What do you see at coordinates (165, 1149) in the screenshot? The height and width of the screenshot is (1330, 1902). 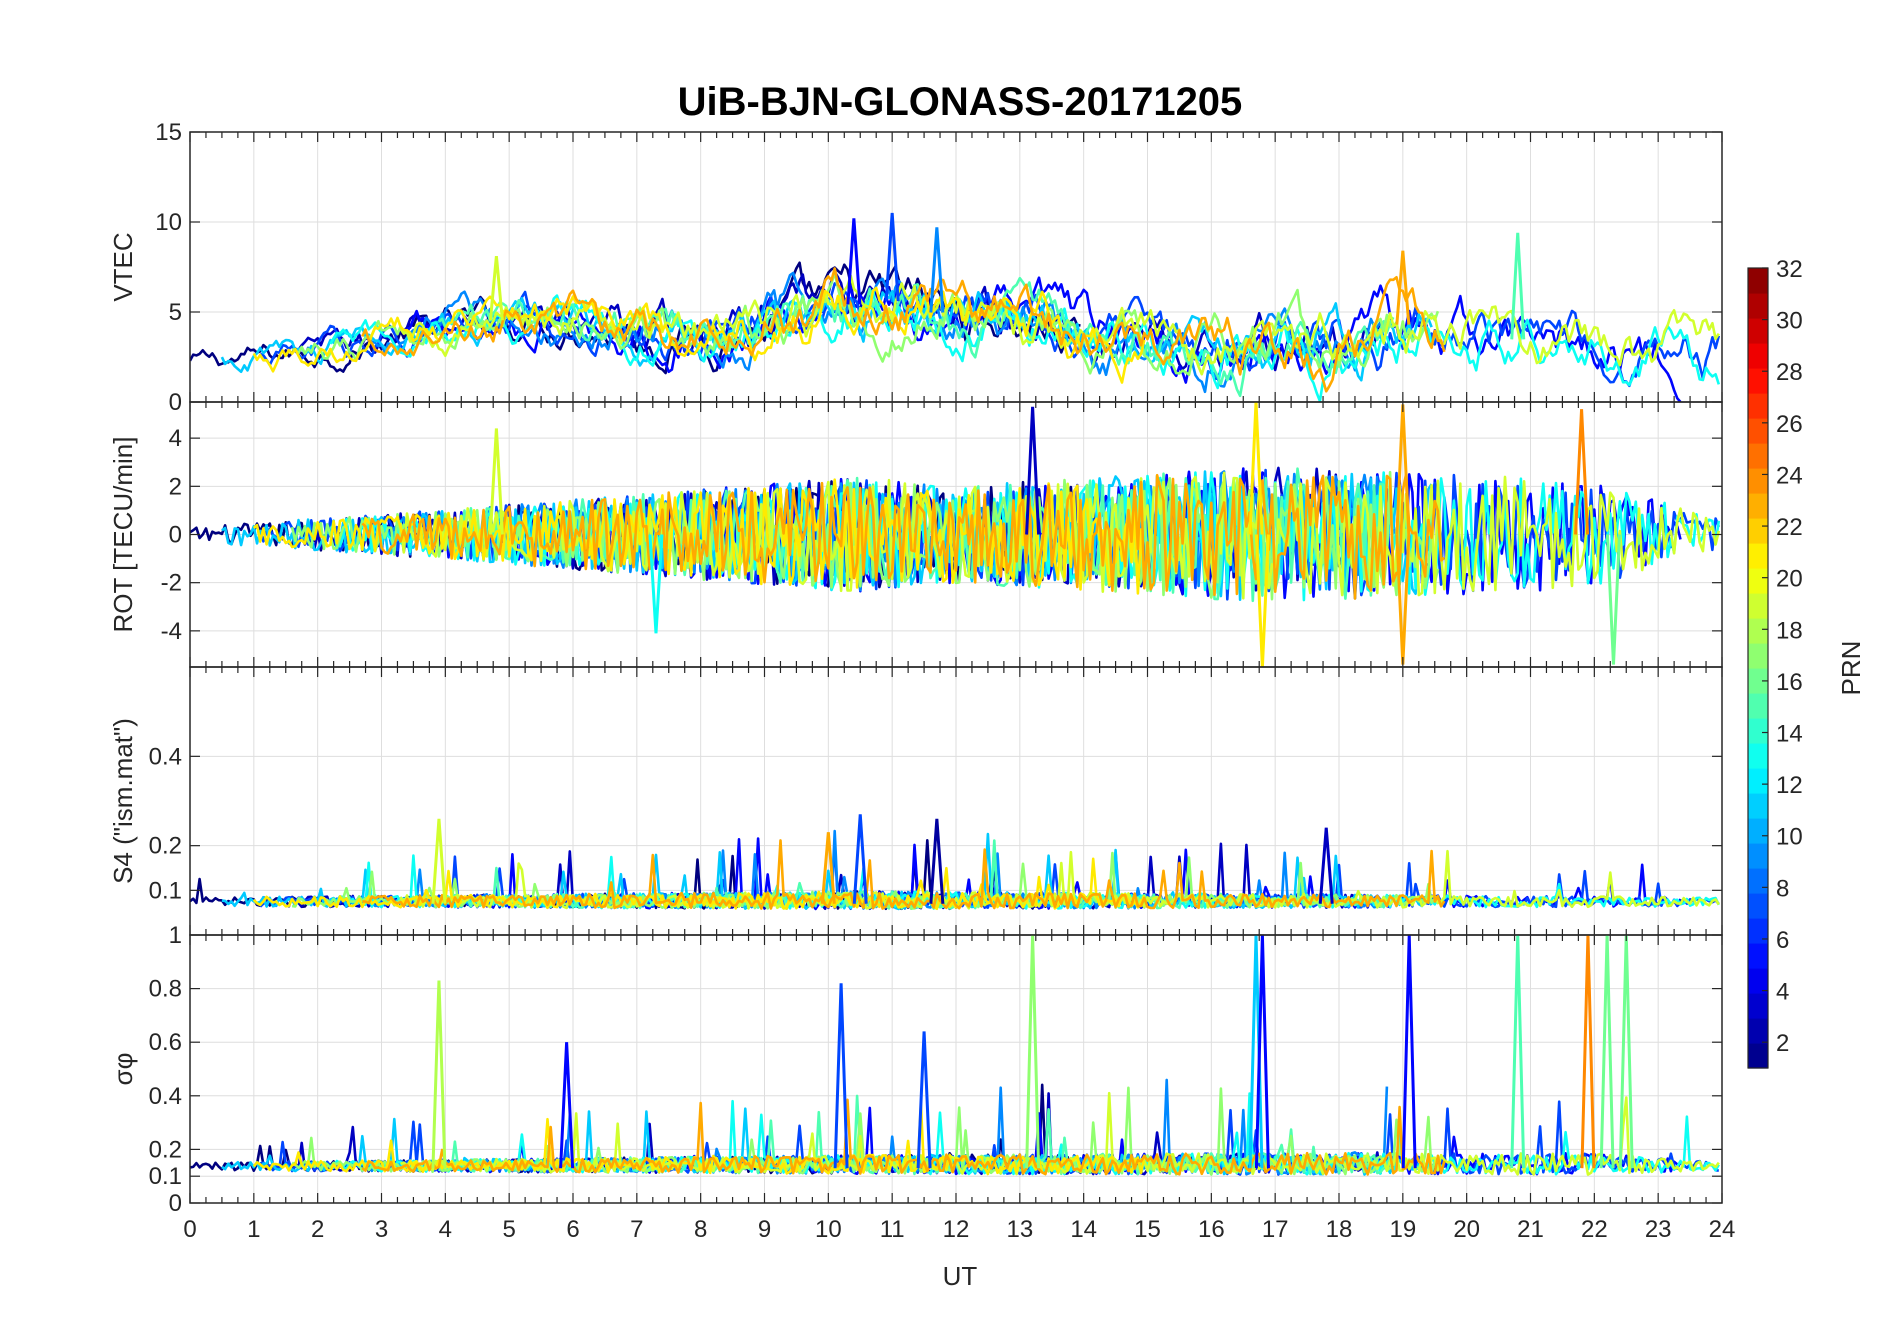 I see `sigma-y-tick-label: 0.2` at bounding box center [165, 1149].